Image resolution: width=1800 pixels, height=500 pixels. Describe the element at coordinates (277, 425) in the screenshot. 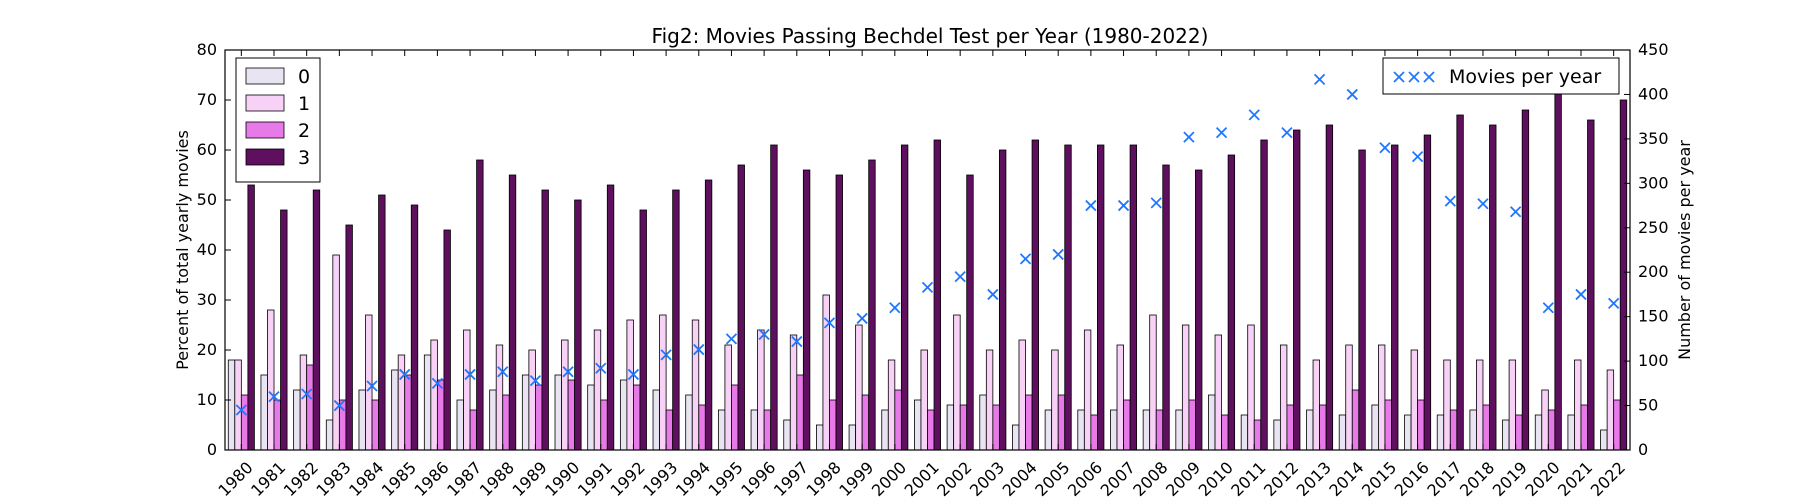

I see `bar-2-1981` at that location.